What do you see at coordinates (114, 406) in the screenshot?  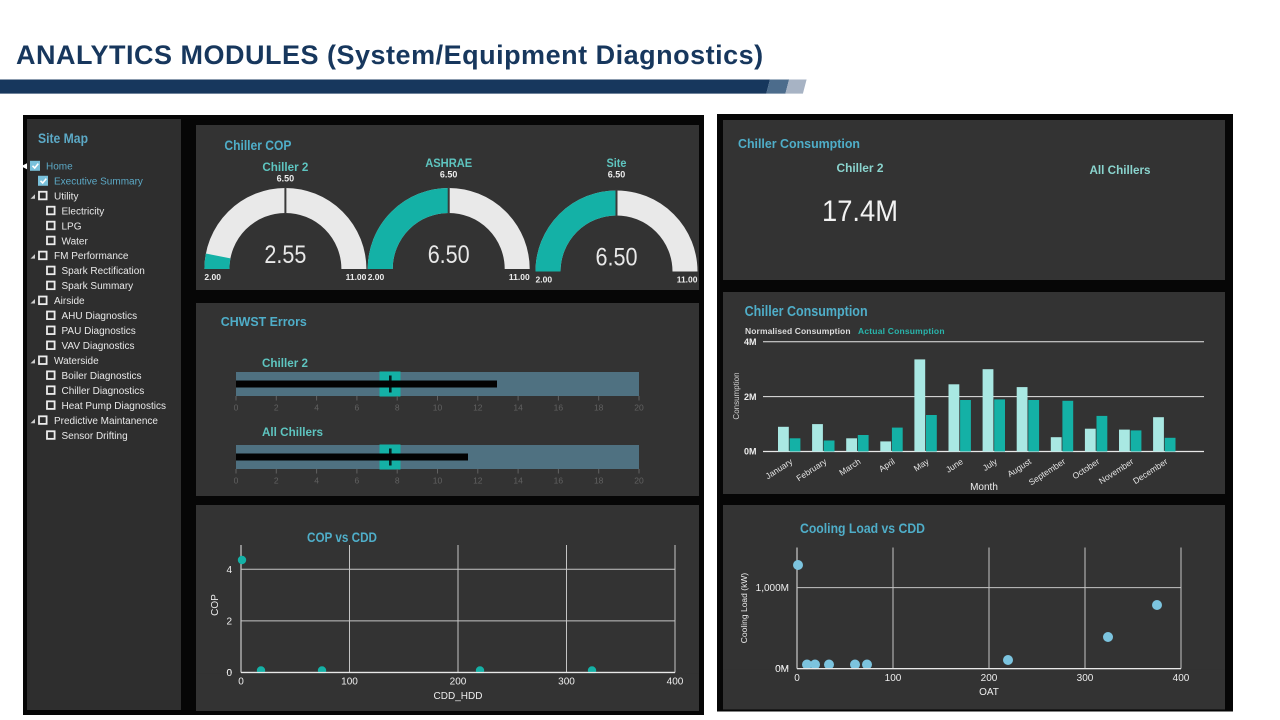 I see `svg-text: Heat Pump Diagnostics` at bounding box center [114, 406].